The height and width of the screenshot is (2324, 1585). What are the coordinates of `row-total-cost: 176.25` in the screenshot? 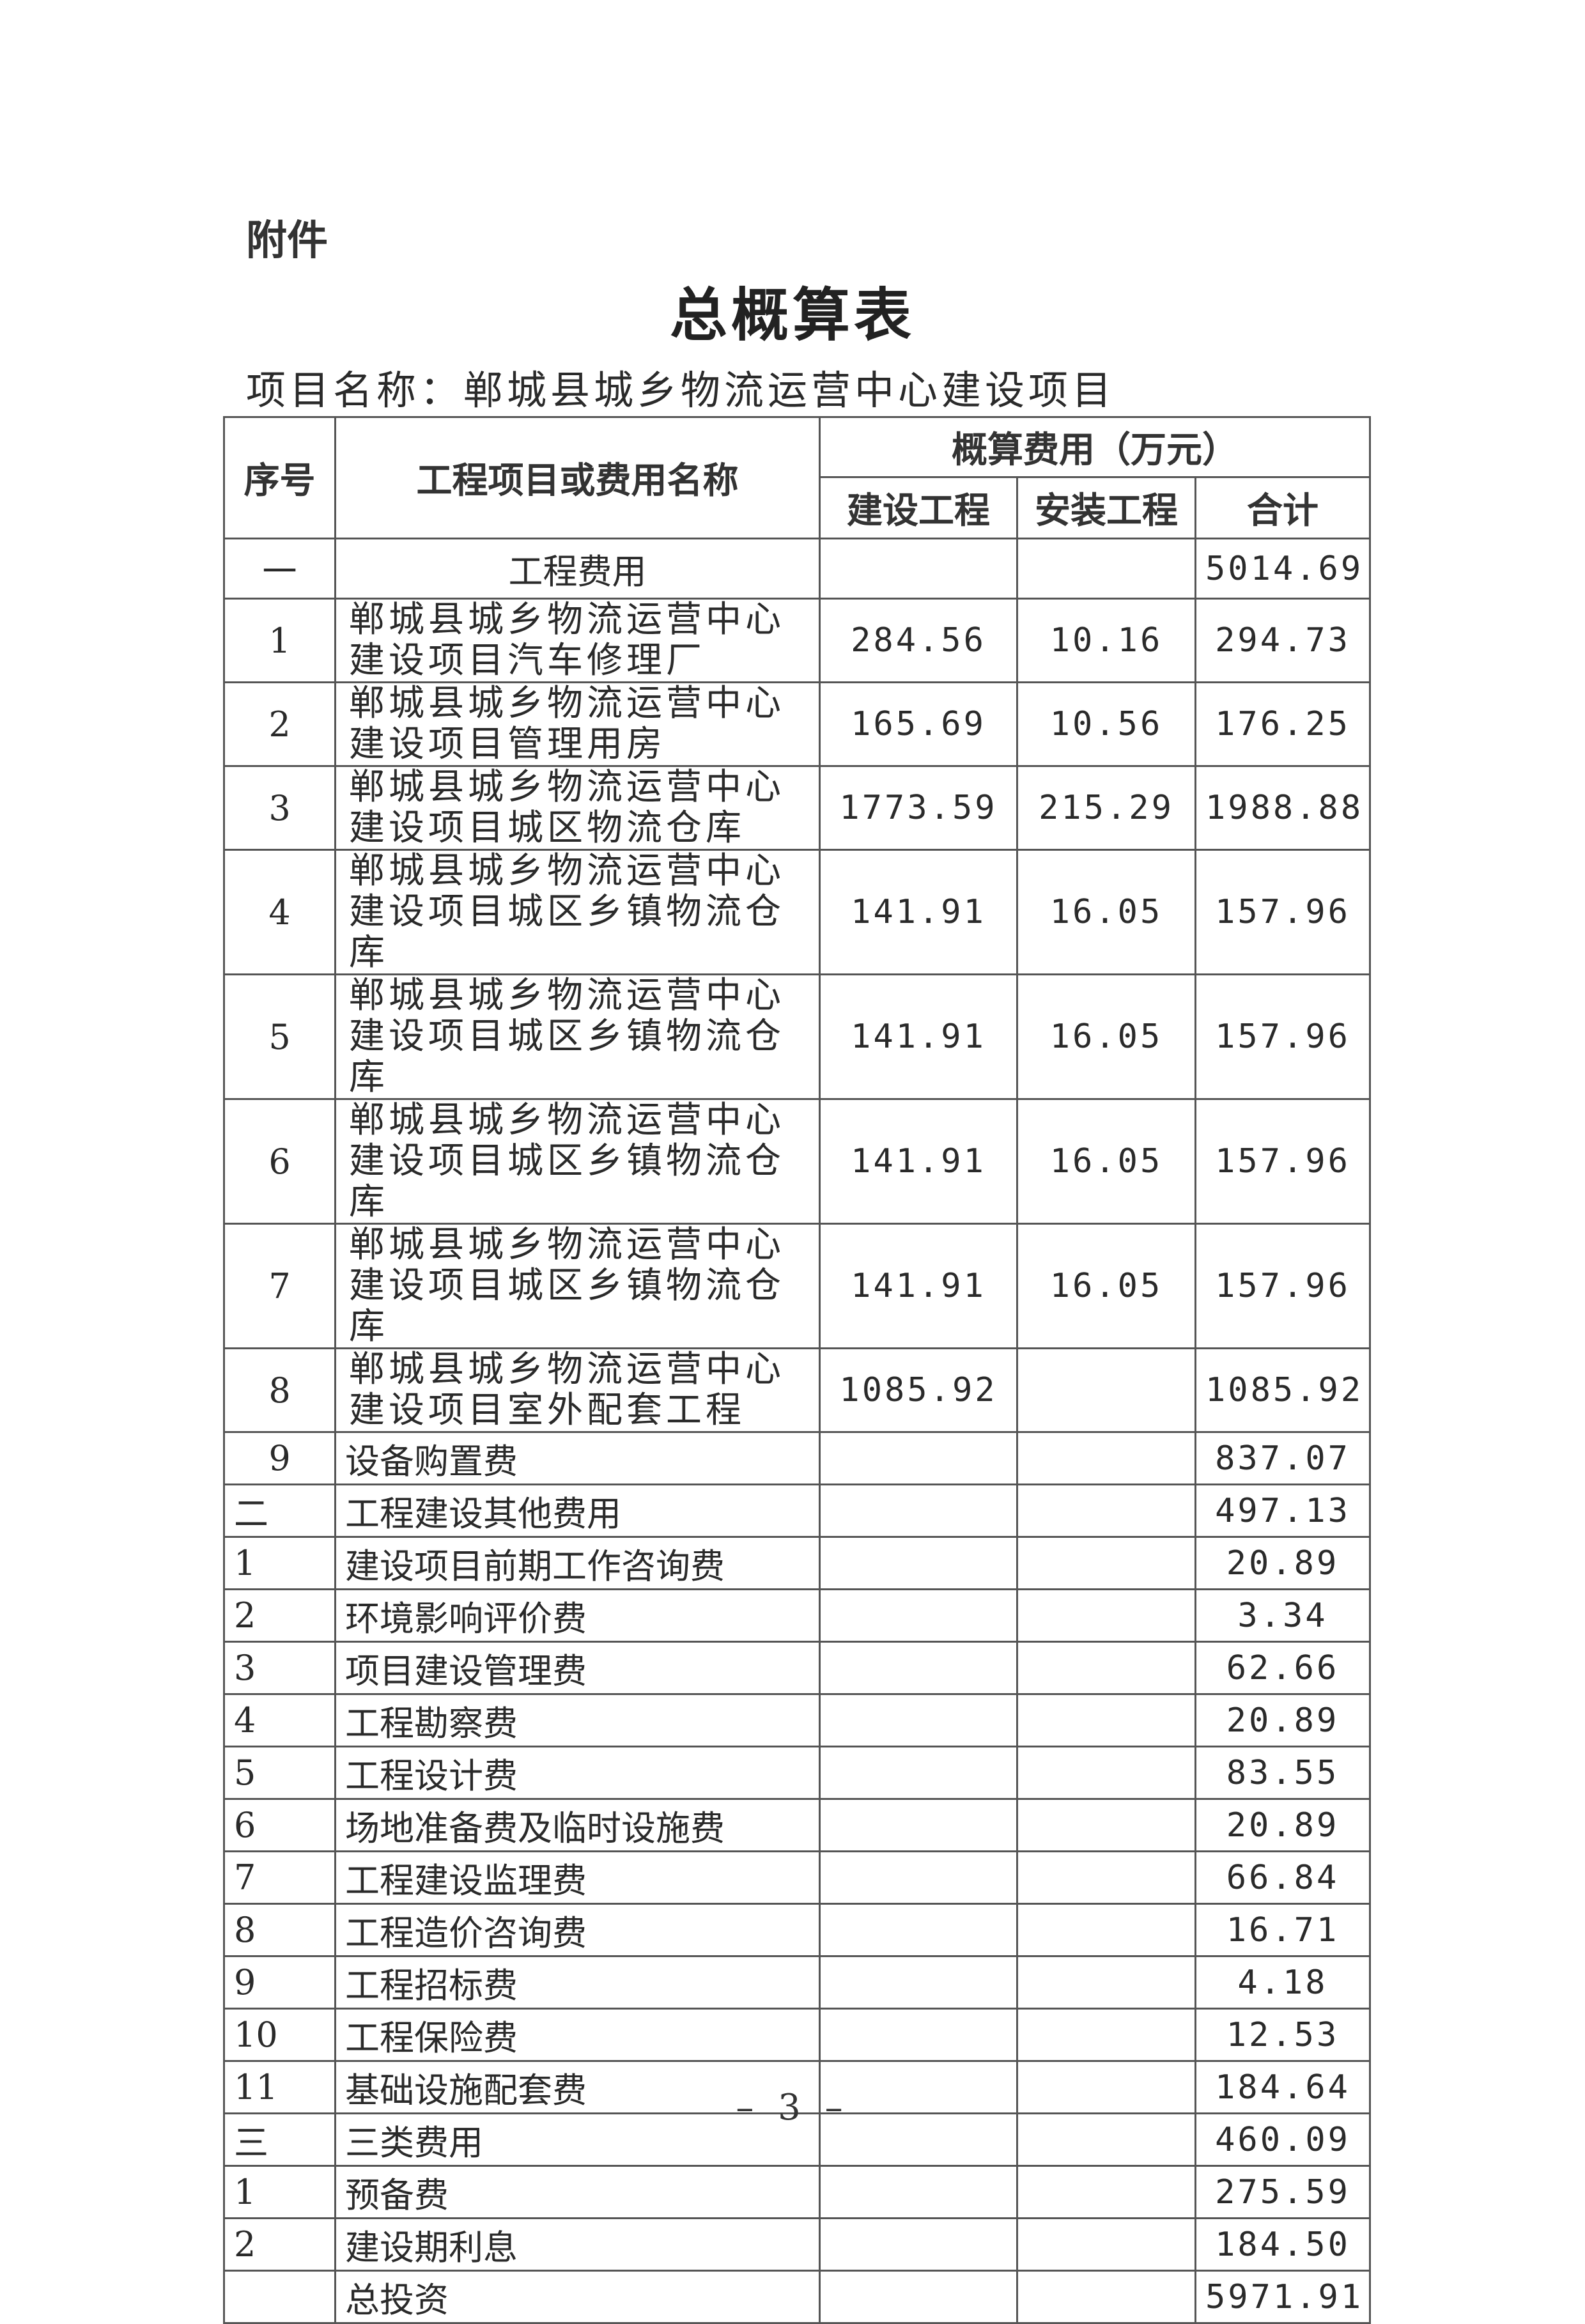 It's located at (1283, 724).